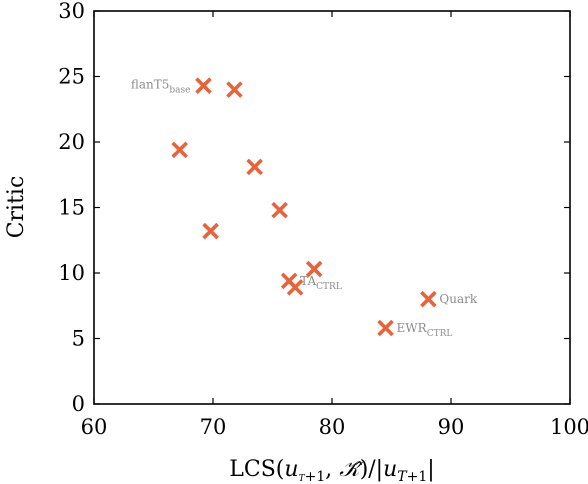 Image resolution: width=588 pixels, height=484 pixels. What do you see at coordinates (78, 404) in the screenshot?
I see `y-tick-label: 0` at bounding box center [78, 404].